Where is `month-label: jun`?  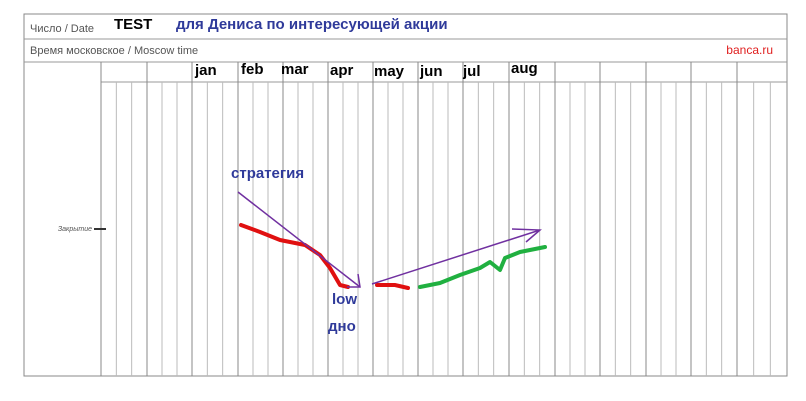 month-label: jun is located at coordinates (431, 71).